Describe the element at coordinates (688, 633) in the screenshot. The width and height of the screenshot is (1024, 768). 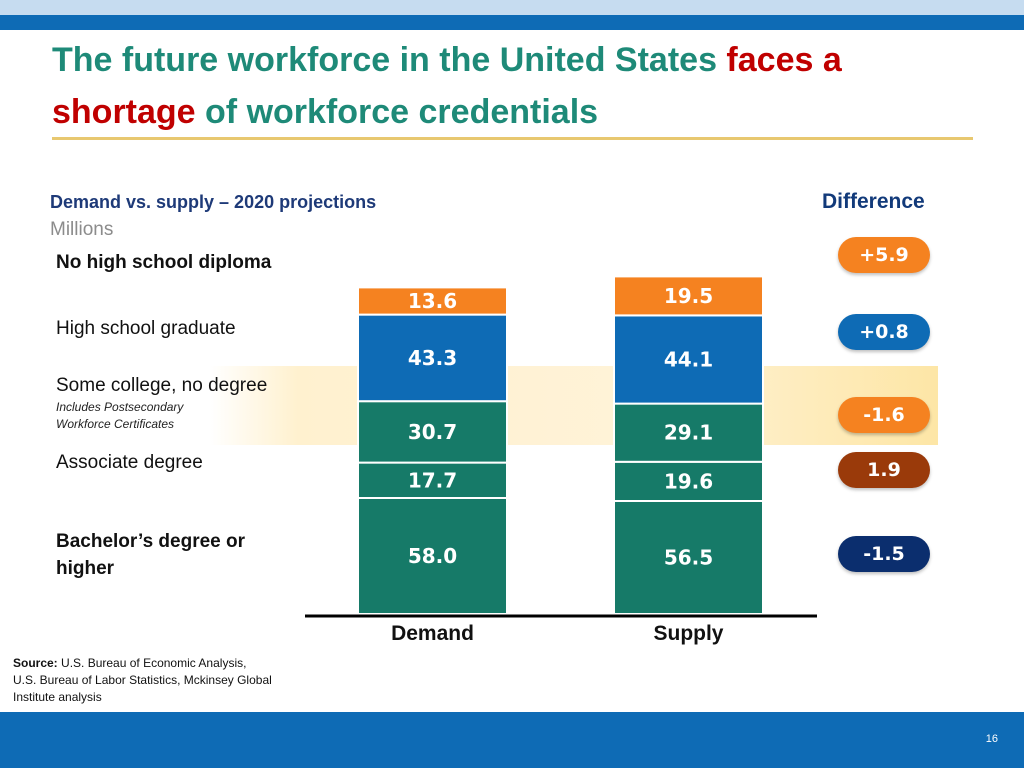
I see `category-label-supply: Supply` at that location.